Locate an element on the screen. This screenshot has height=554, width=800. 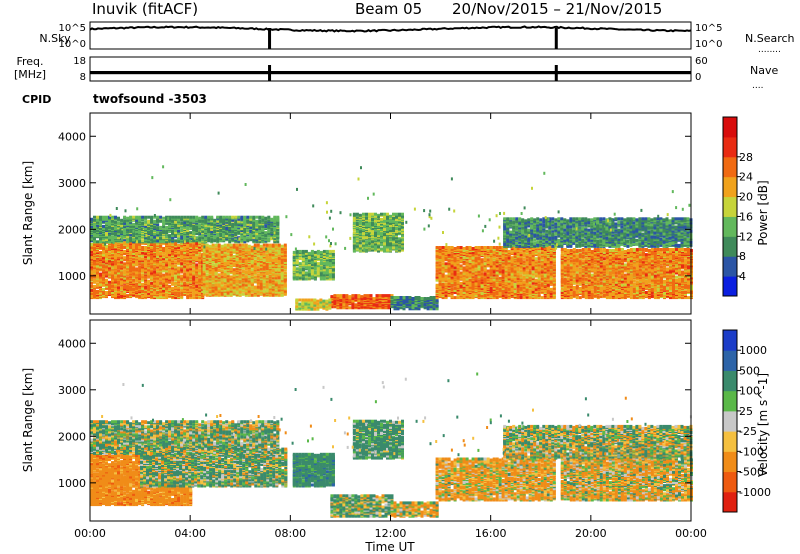
freq-panel-frame is located at coordinates (390, 69).